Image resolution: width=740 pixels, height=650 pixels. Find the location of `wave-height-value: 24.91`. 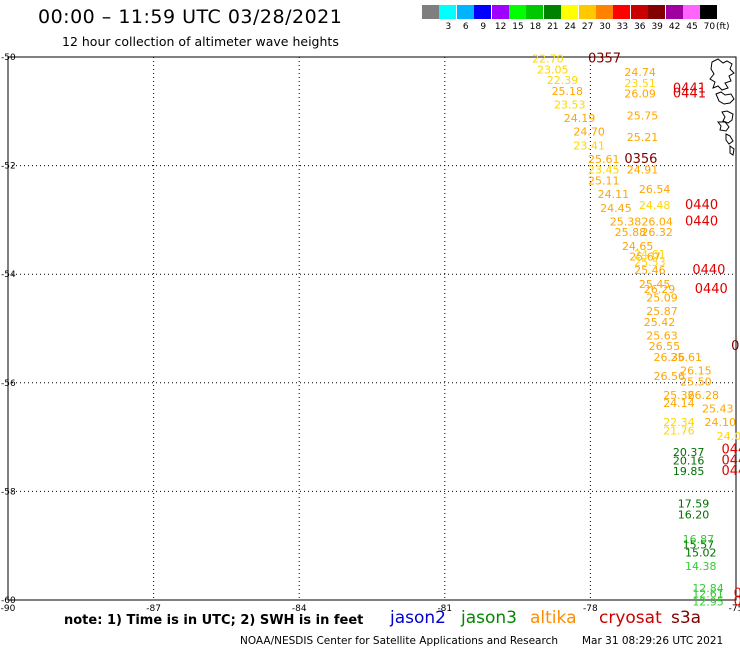

wave-height-value: 24.91 is located at coordinates (643, 170).